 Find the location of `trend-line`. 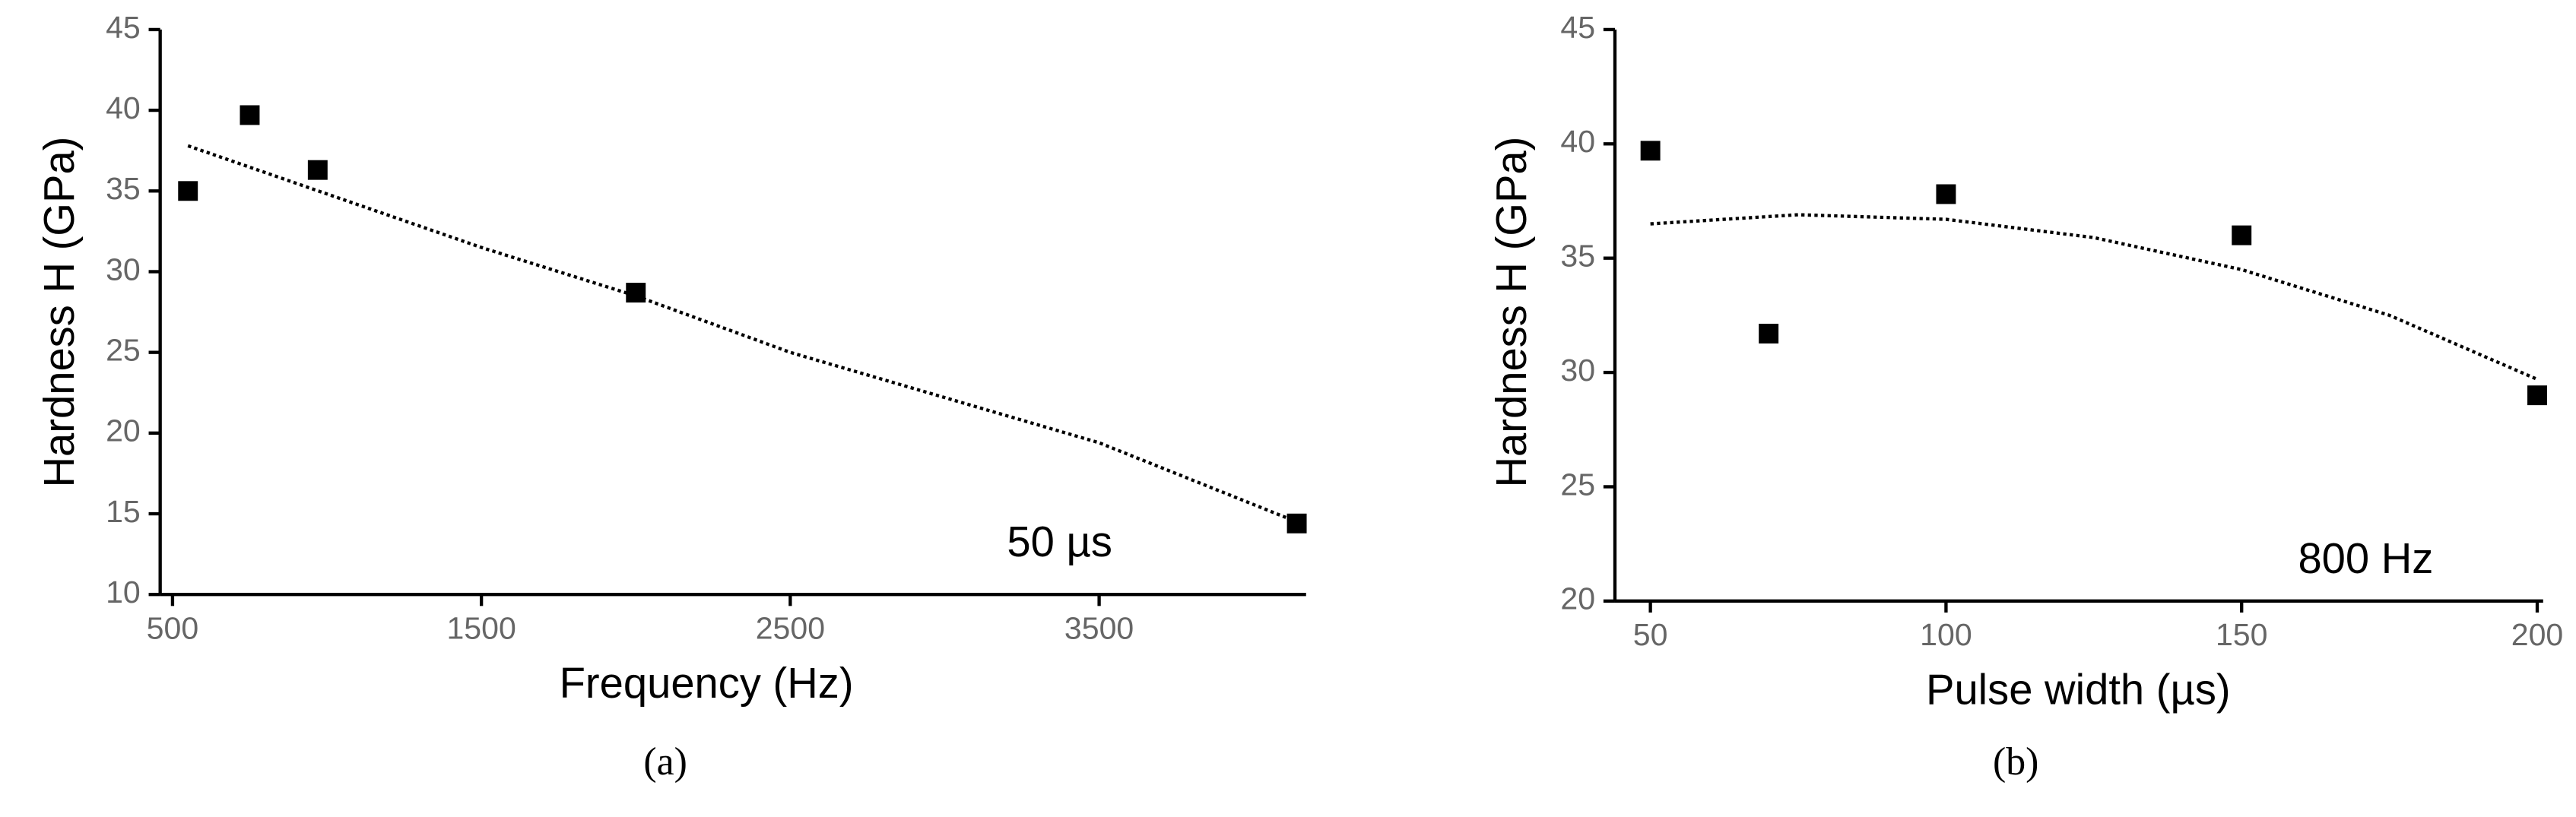

trend-line is located at coordinates (2094, 297).